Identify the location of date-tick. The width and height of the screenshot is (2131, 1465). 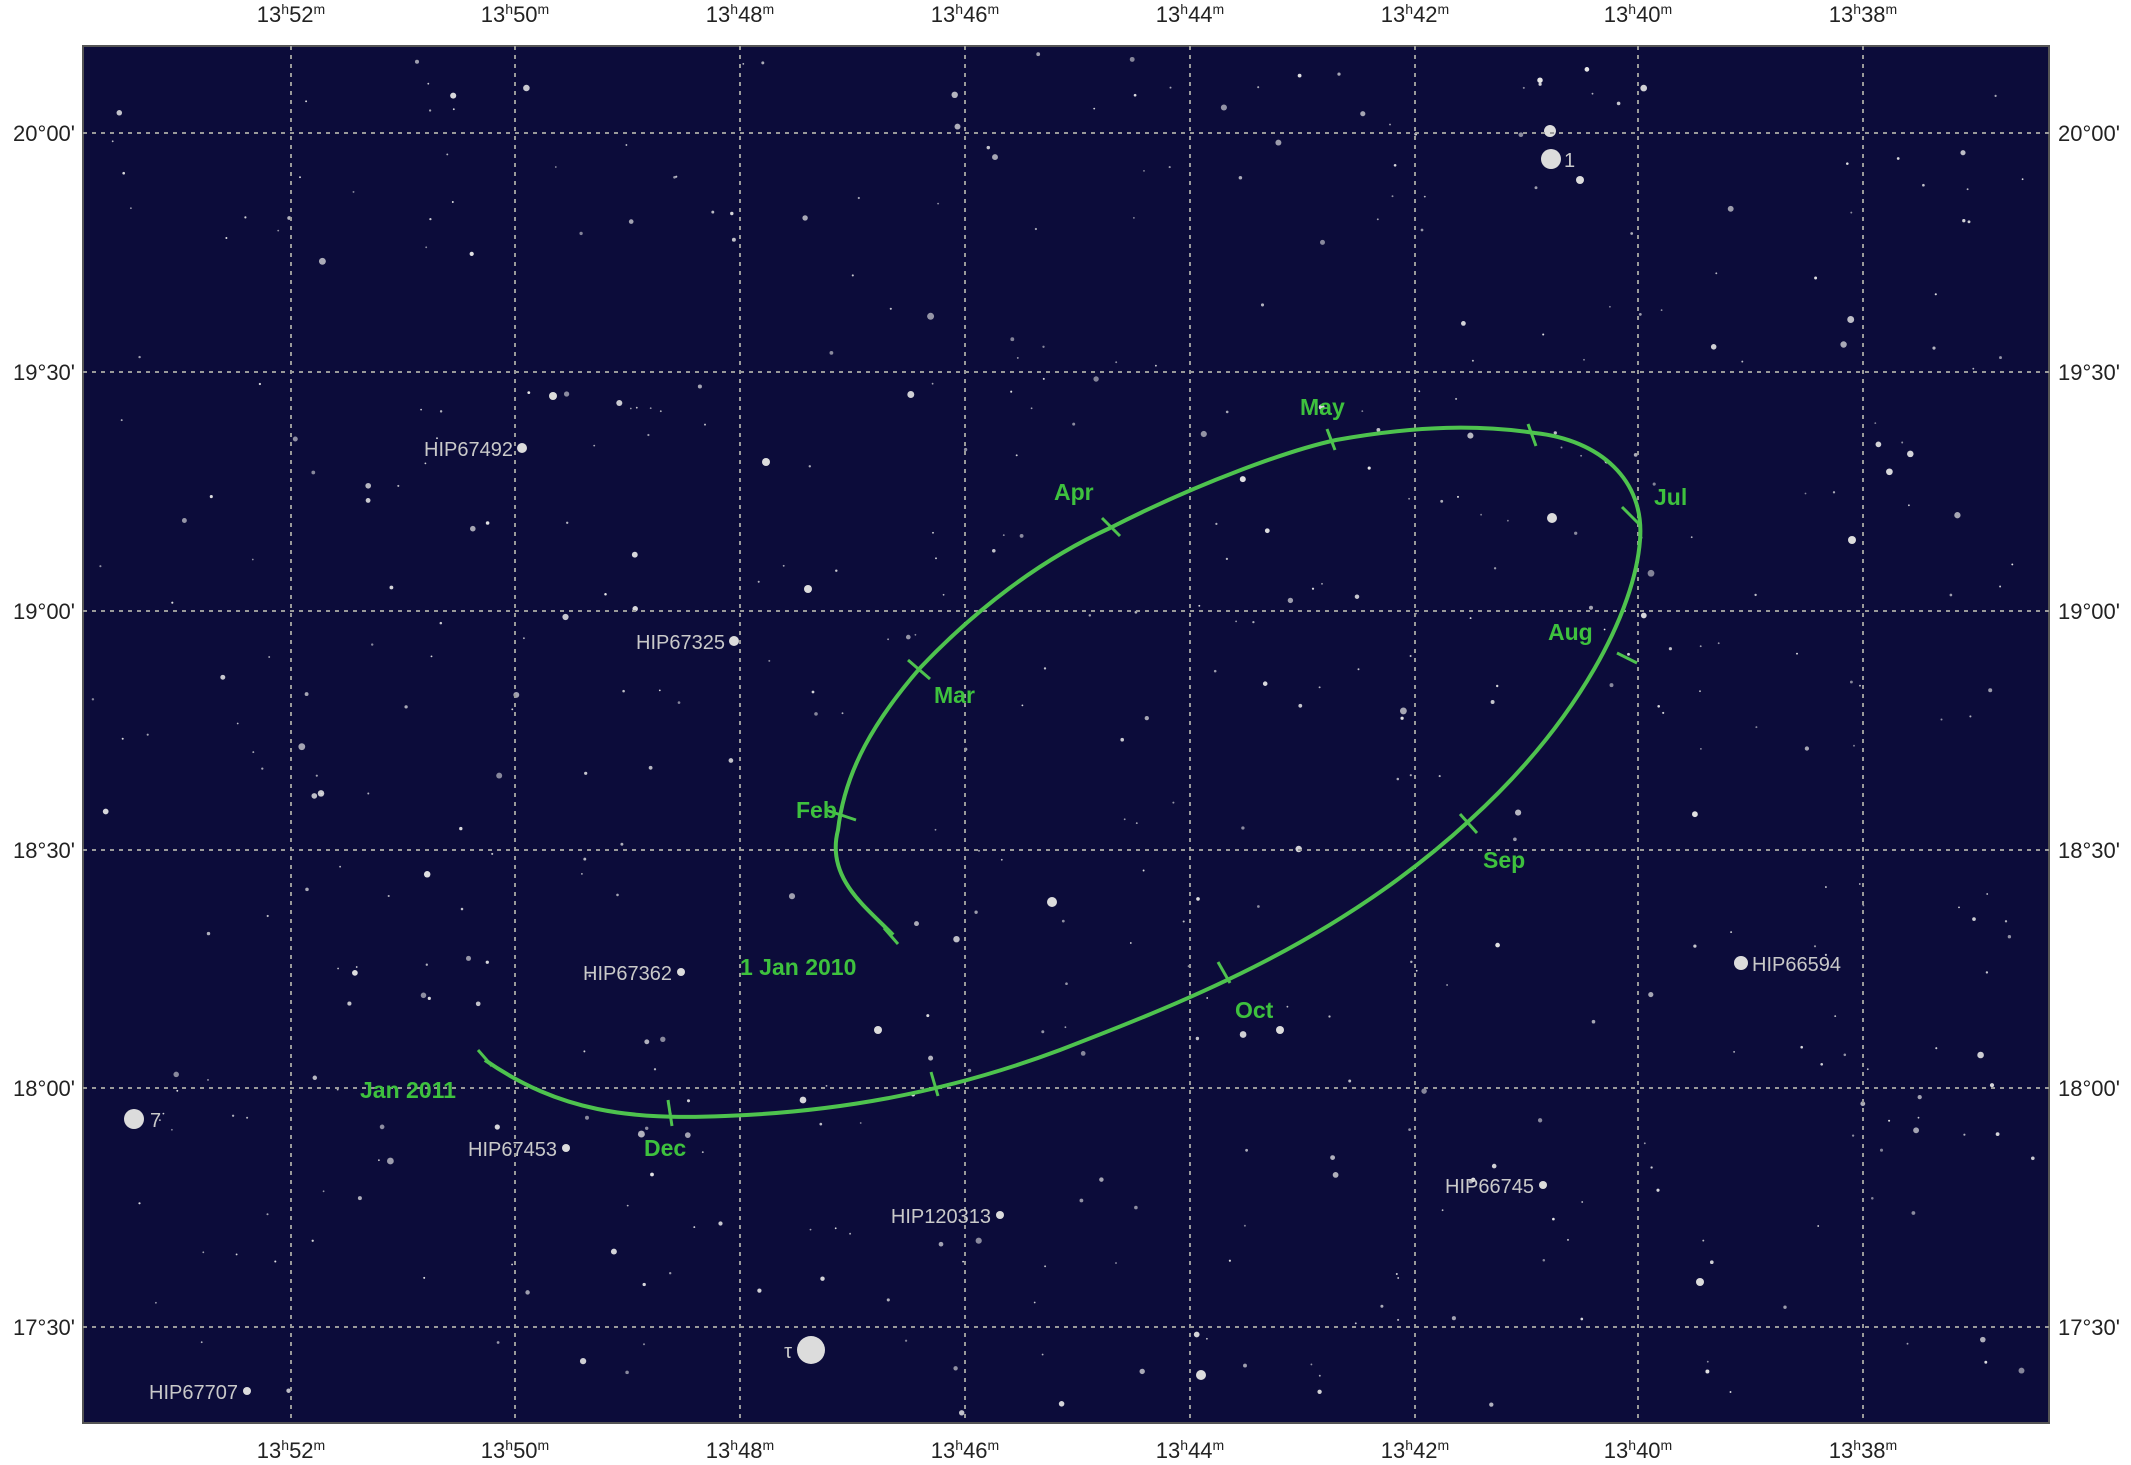
(1627, 658).